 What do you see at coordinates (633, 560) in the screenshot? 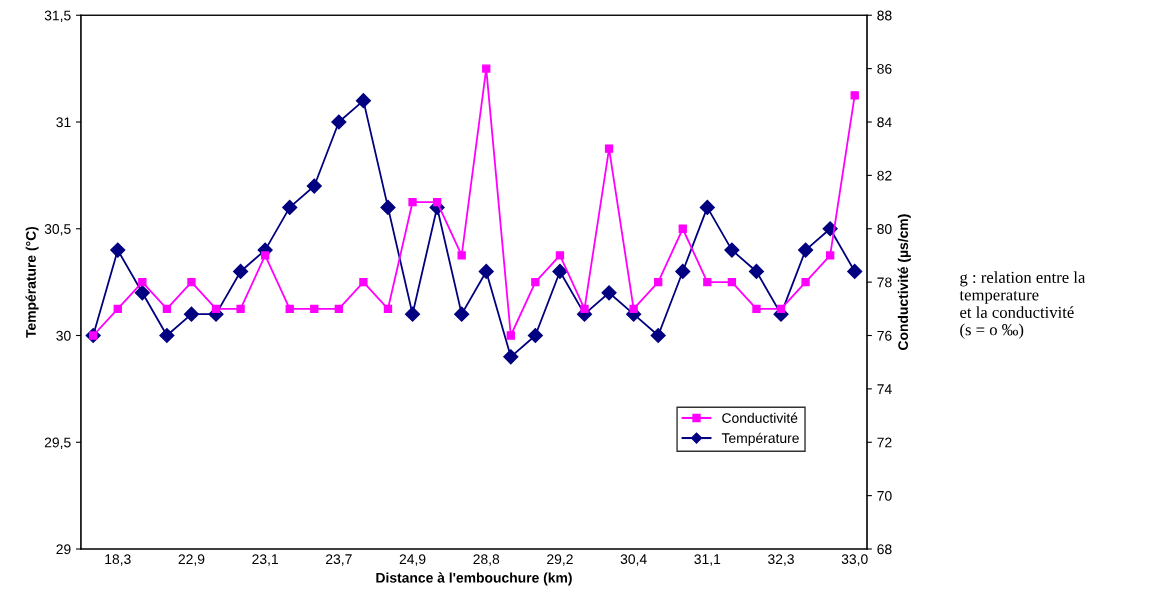
I see `x-tick-label: 30,4` at bounding box center [633, 560].